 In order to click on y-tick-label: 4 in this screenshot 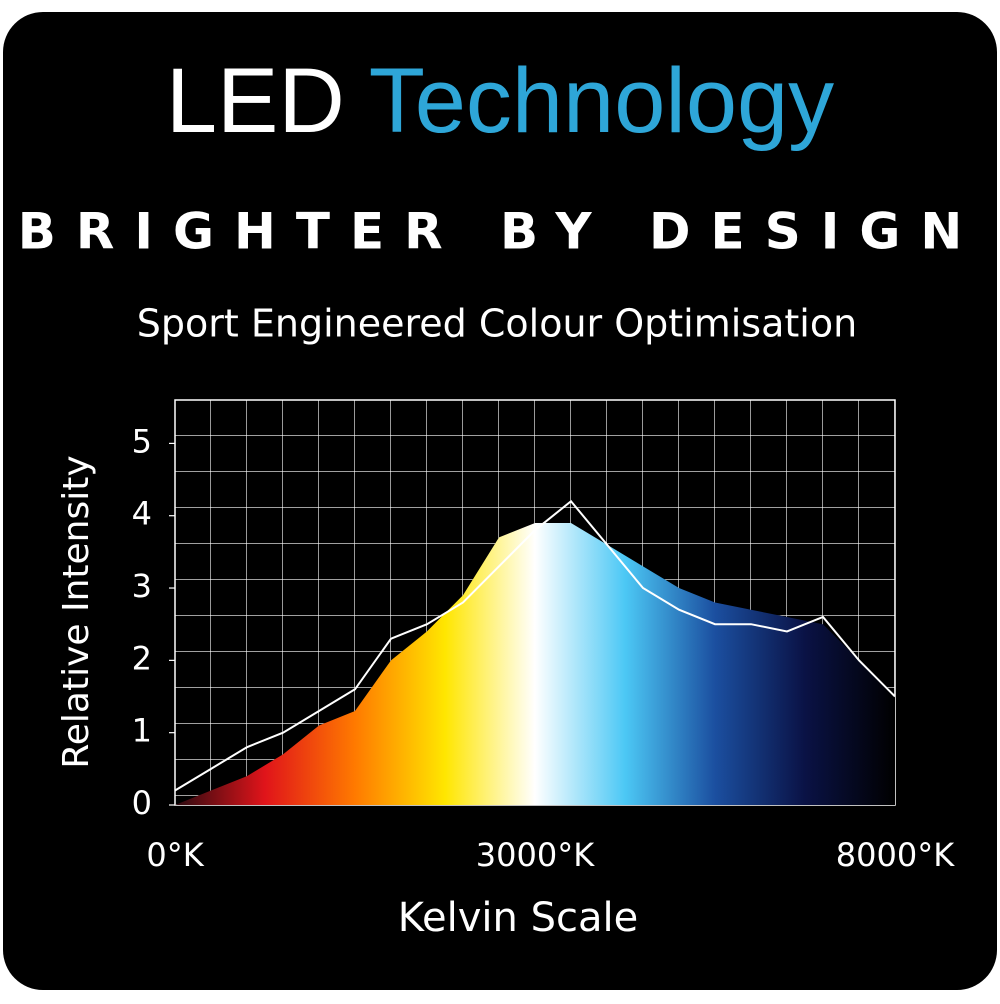, I will do `click(142, 514)`.